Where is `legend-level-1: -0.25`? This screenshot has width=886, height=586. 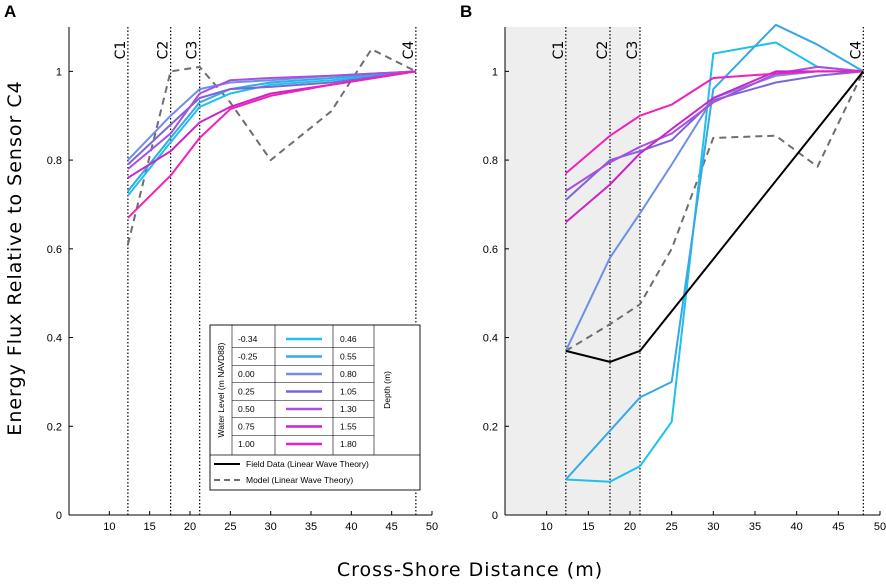
legend-level-1: -0.25 is located at coordinates (248, 357).